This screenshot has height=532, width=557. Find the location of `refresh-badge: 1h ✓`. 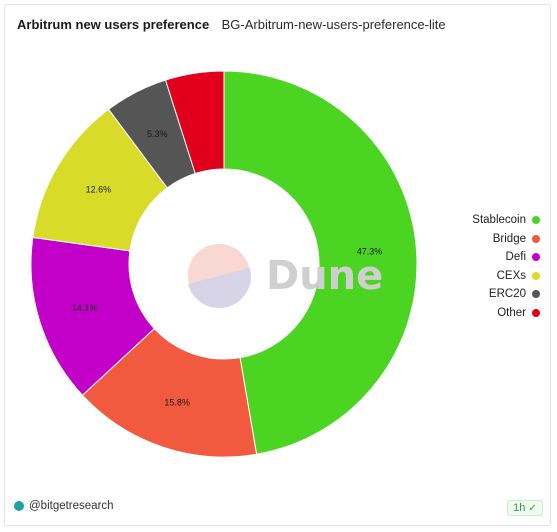

refresh-badge: 1h ✓ is located at coordinates (525, 508).